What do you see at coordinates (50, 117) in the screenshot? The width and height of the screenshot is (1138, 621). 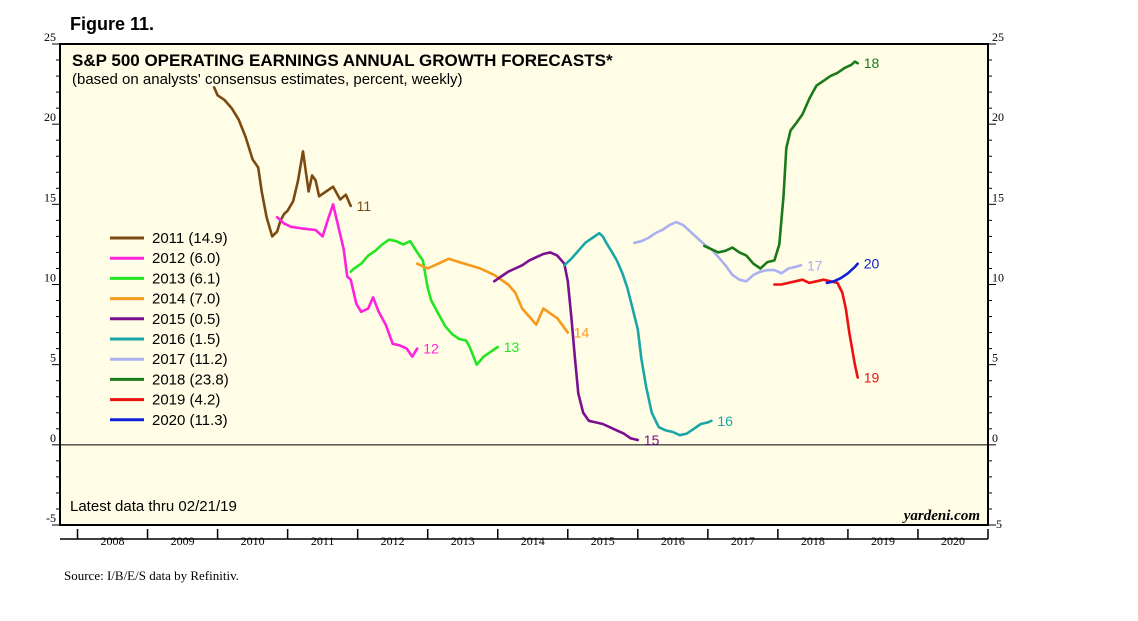 I see `y-tick-label-left: 20` at bounding box center [50, 117].